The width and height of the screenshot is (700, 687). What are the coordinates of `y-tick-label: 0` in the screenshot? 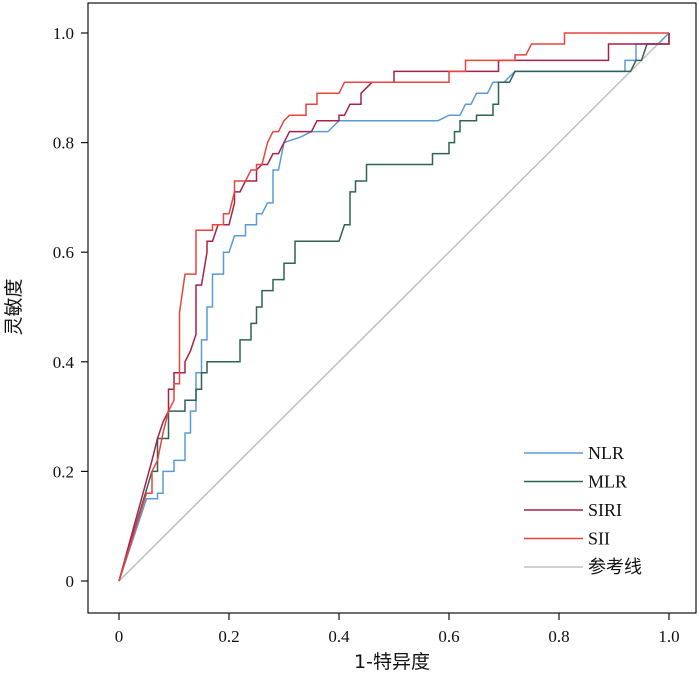 It's located at (70, 581).